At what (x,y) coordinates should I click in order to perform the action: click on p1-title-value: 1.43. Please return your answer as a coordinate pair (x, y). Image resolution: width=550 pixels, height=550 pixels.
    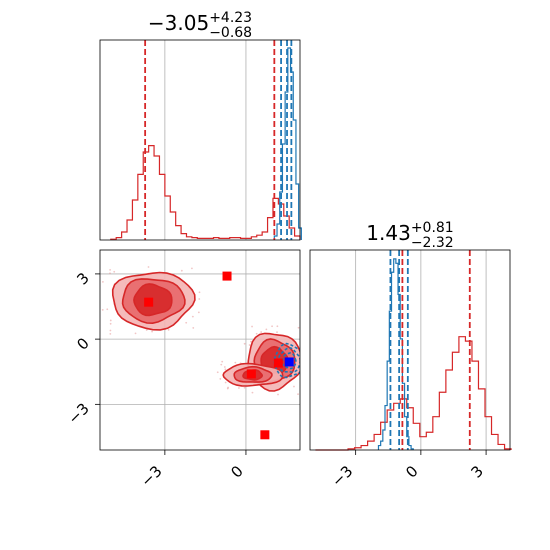
    Looking at the image, I should click on (388, 233).